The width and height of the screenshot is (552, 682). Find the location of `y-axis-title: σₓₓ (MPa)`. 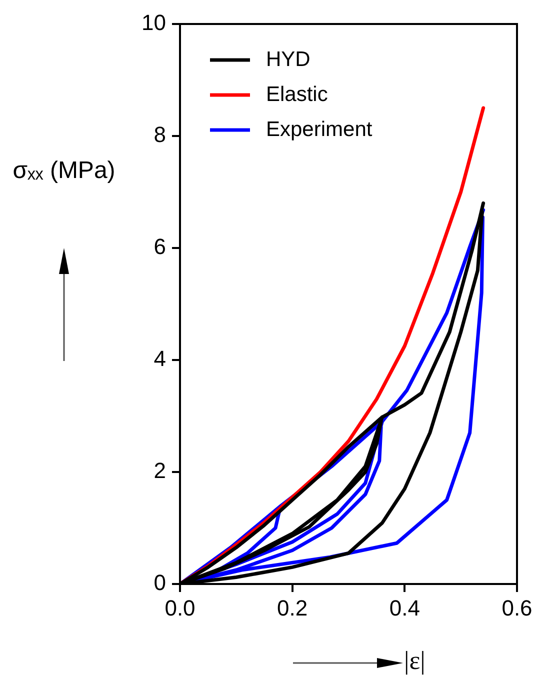

y-axis-title: σₓₓ (MPa) is located at coordinates (64, 171).